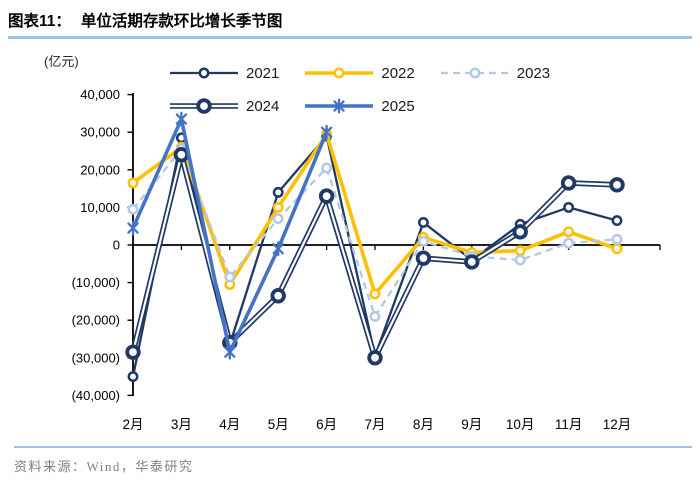 This screenshot has width=700, height=486. I want to click on legend-label-2021: 2021, so click(263, 73).